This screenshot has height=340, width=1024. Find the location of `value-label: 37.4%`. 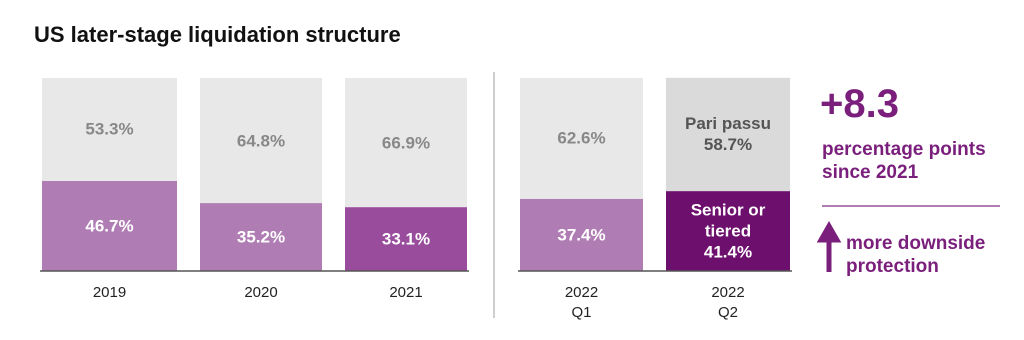

value-label: 37.4% is located at coordinates (581, 235).